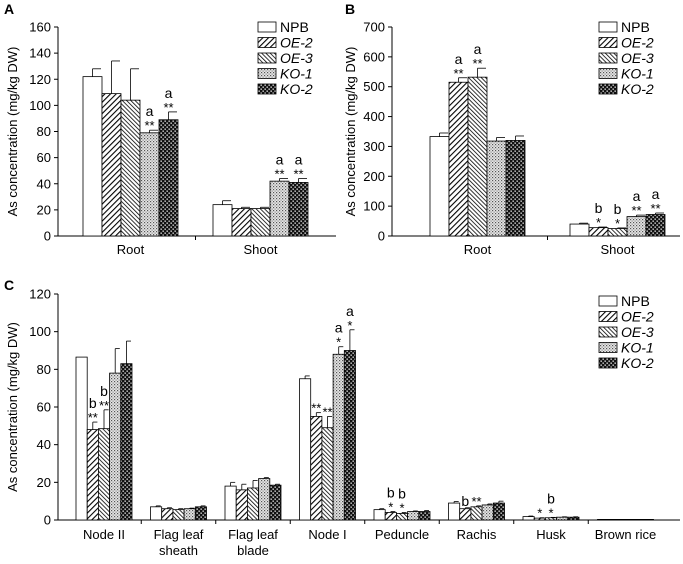 The height and width of the screenshot is (564, 683). I want to click on panel-b-category-label: Shoot, so click(618, 249).